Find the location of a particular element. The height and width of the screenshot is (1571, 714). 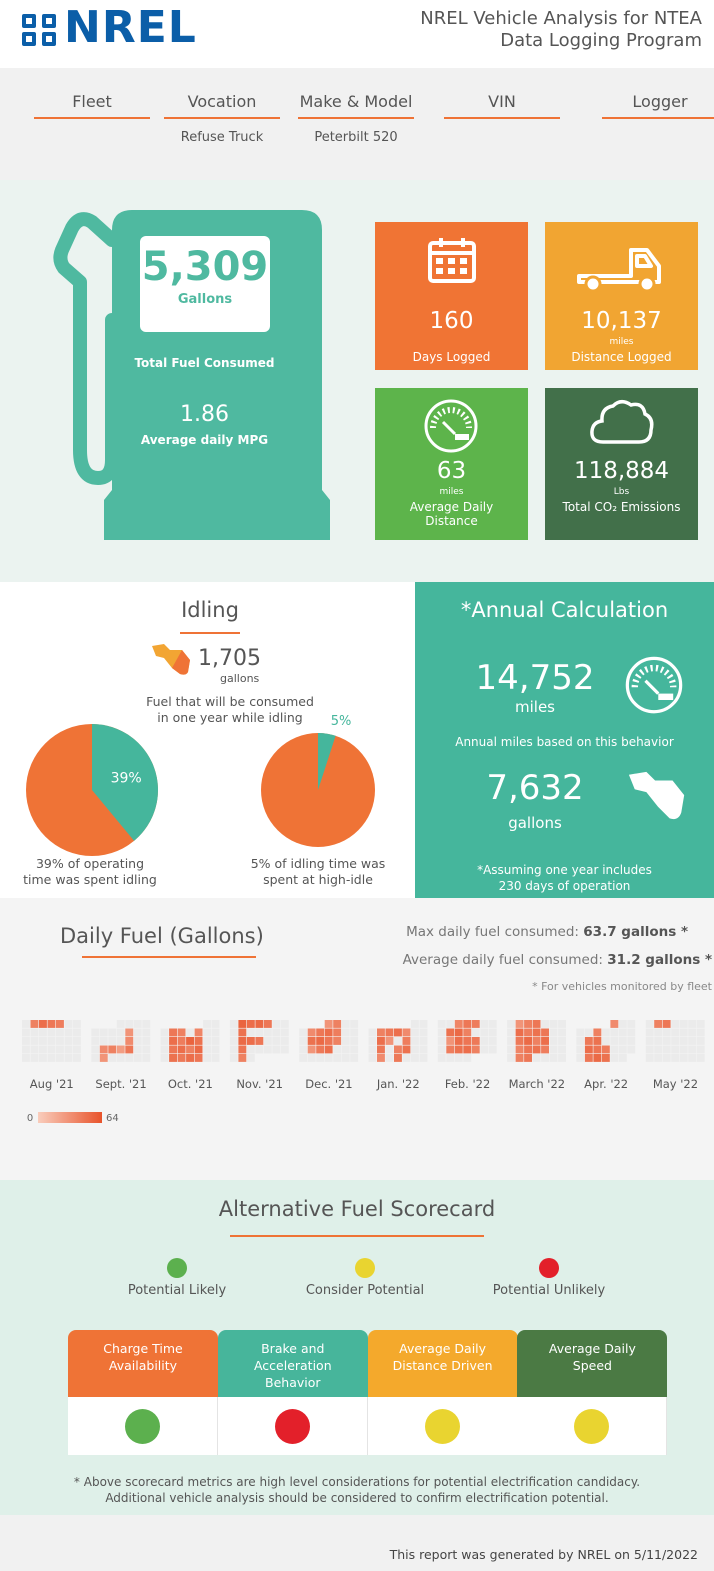

idling-unit: gallons is located at coordinates (240, 678).